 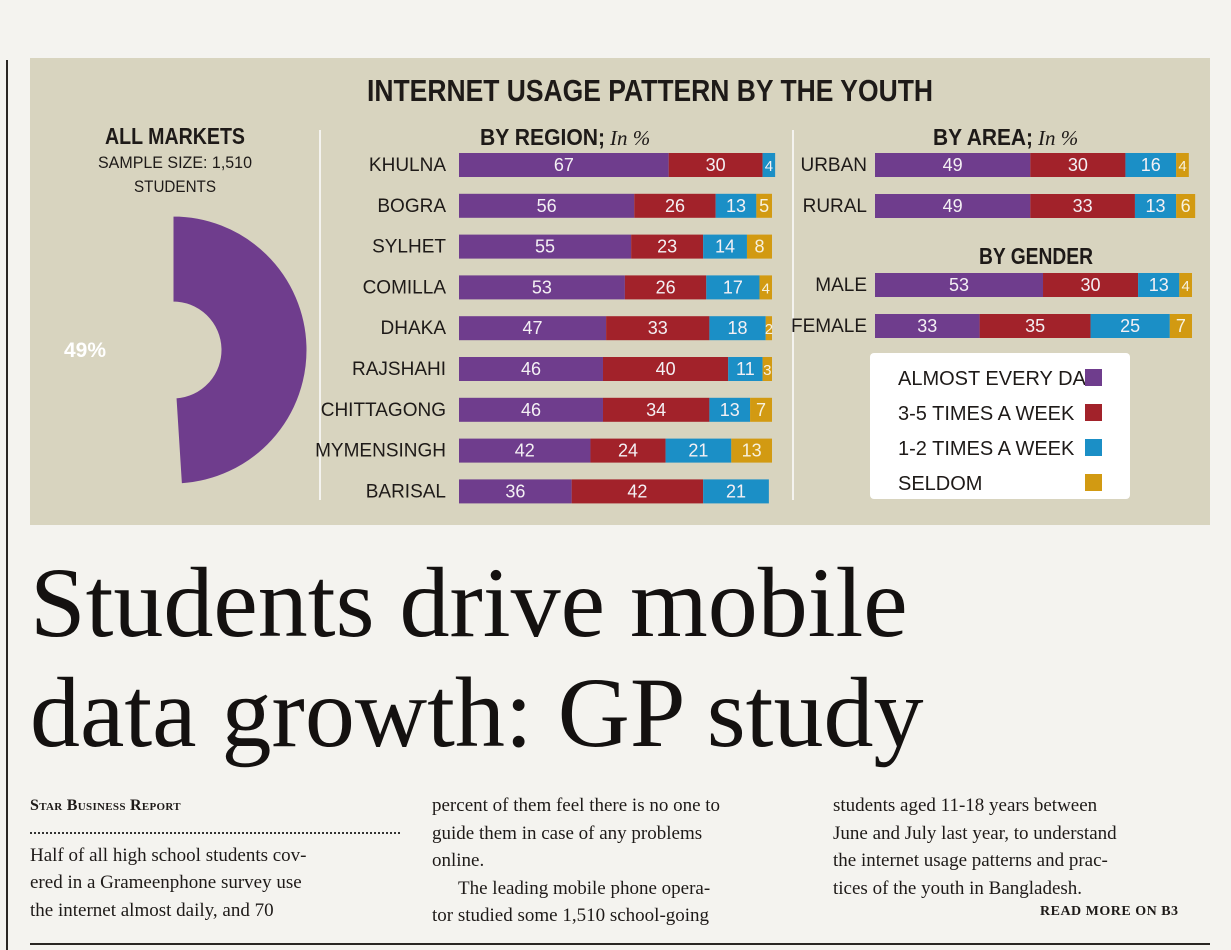 I want to click on bar-value-label: 49, so click(x=953, y=165).